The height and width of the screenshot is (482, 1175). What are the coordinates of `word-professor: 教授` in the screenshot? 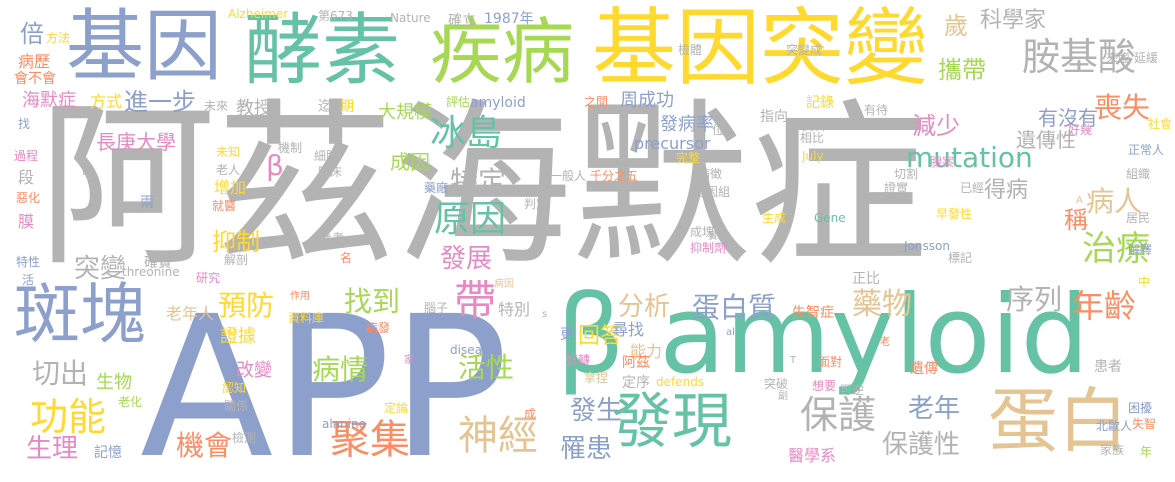 It's located at (254, 108).